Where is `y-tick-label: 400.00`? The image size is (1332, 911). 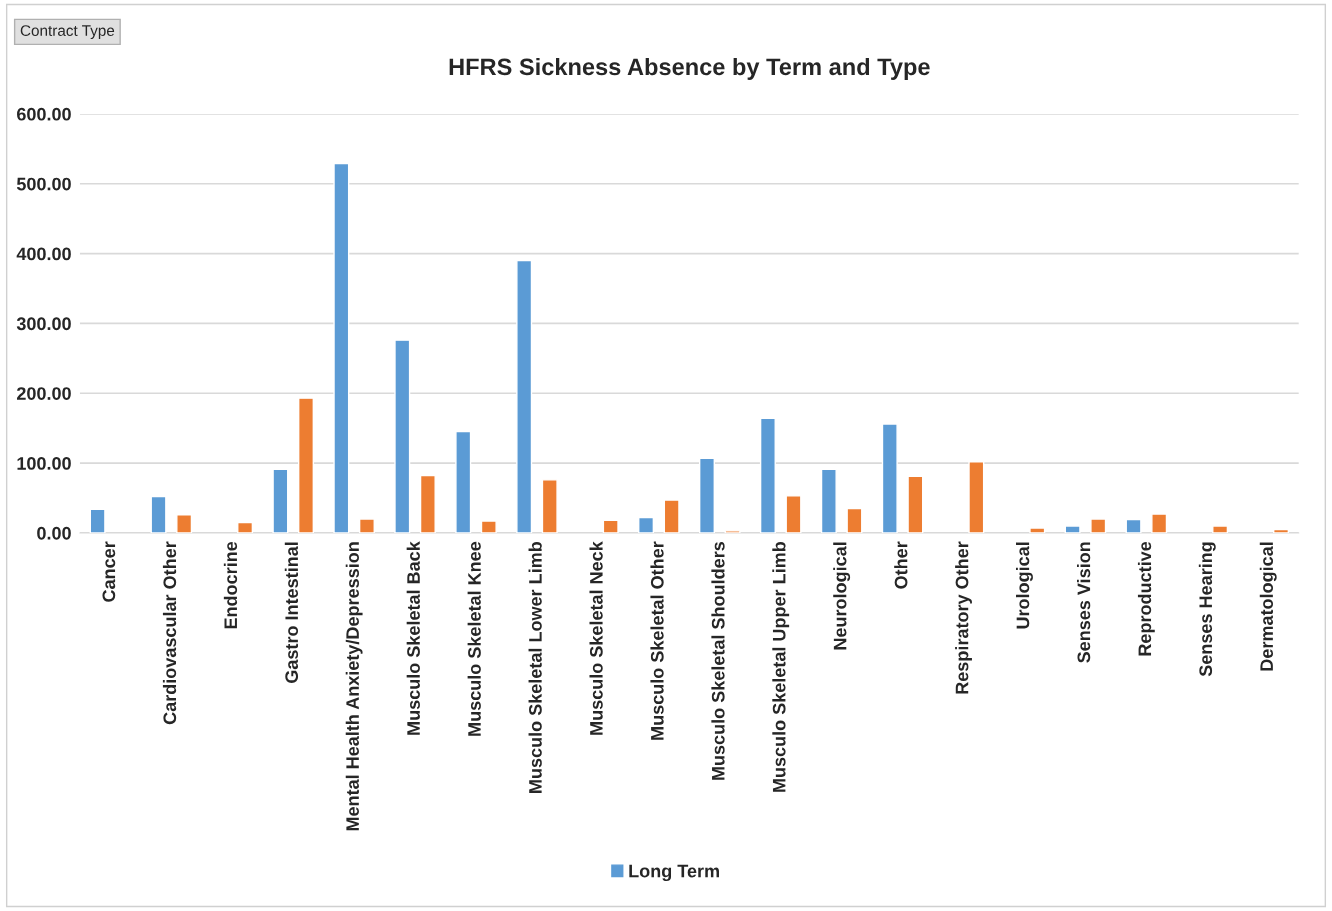 y-tick-label: 400.00 is located at coordinates (43, 254).